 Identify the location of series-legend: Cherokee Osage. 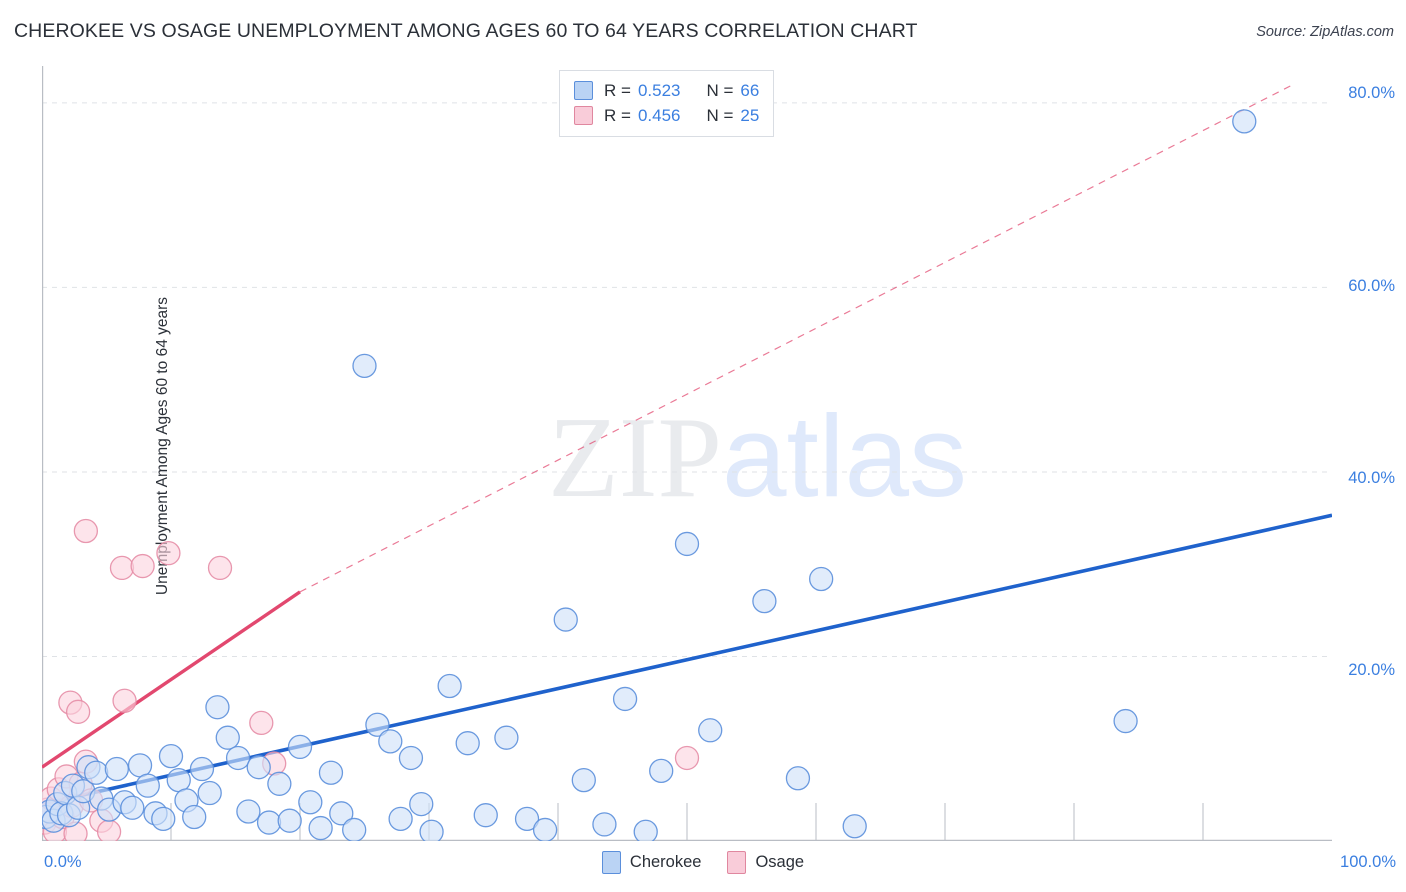
(703, 862).